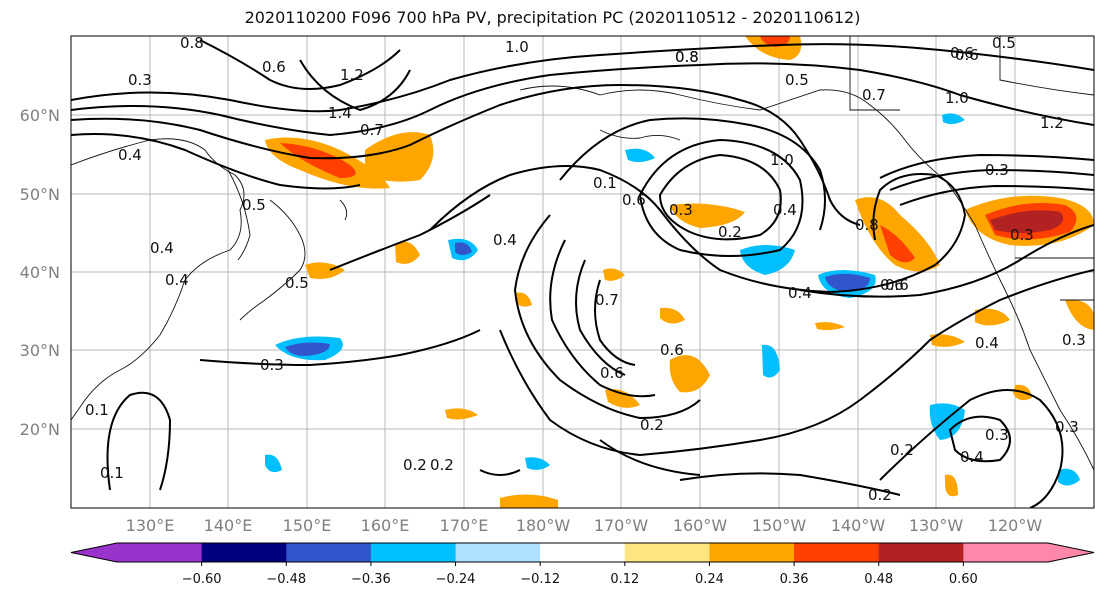 The width and height of the screenshot is (1105, 601). I want to click on lon-label: 180°W, so click(543, 525).